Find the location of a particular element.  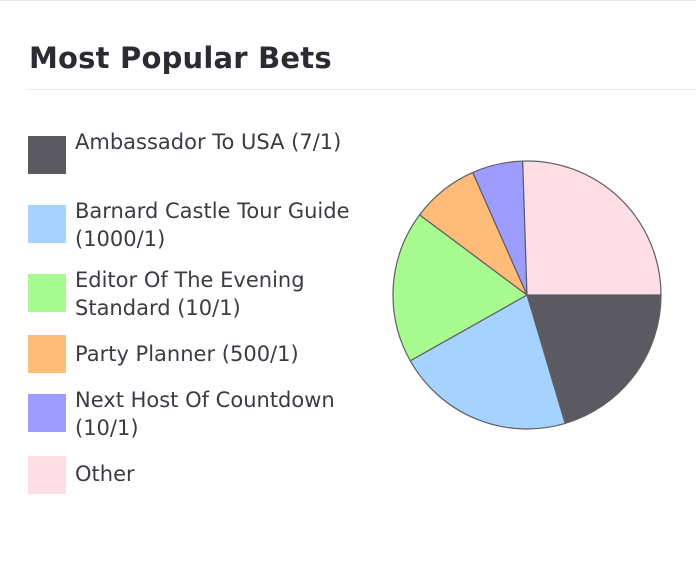

legend-label: Other is located at coordinates (105, 474).